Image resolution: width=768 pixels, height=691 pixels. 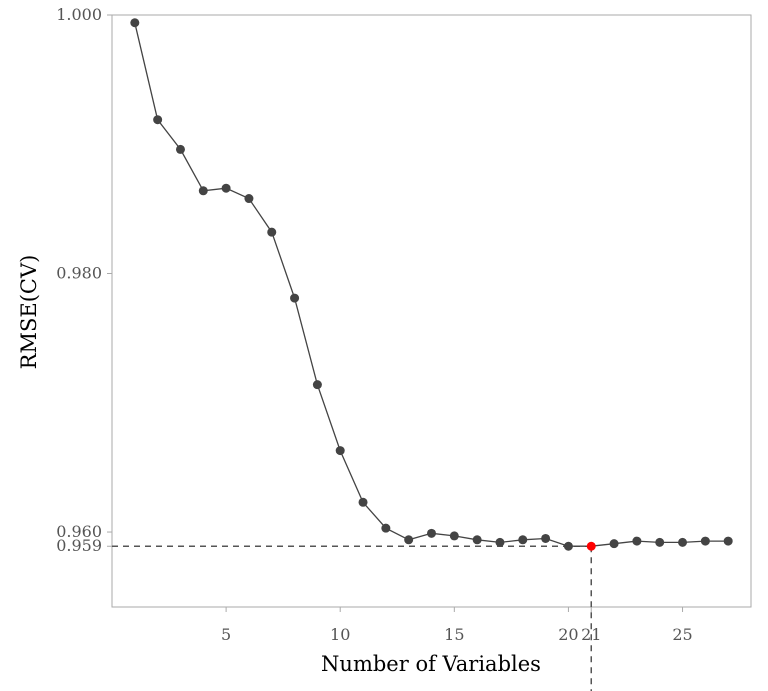 What do you see at coordinates (454, 634) in the screenshot?
I see `x-tick-label: 15` at bounding box center [454, 634].